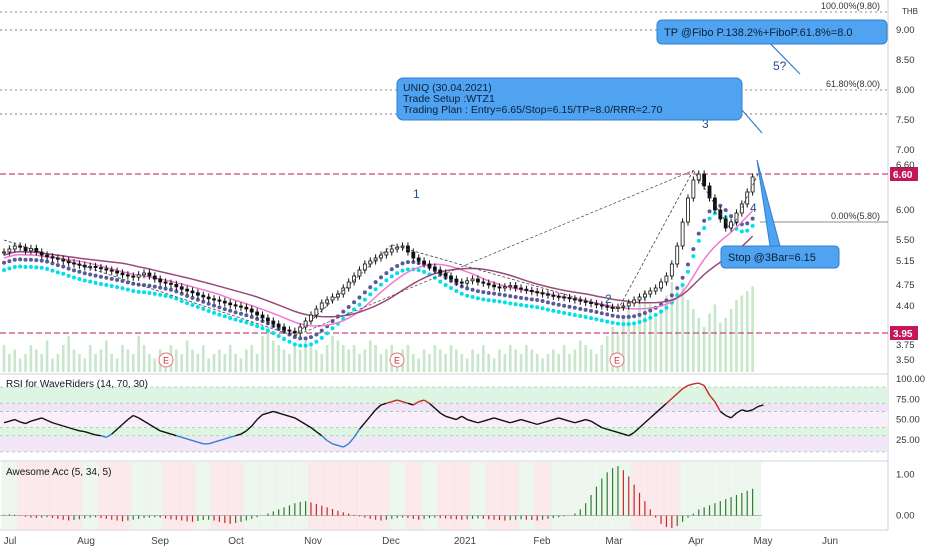 The width and height of the screenshot is (932, 550). Describe the element at coordinates (444, 395) in the screenshot. I see `rsi-upper-band` at that location.